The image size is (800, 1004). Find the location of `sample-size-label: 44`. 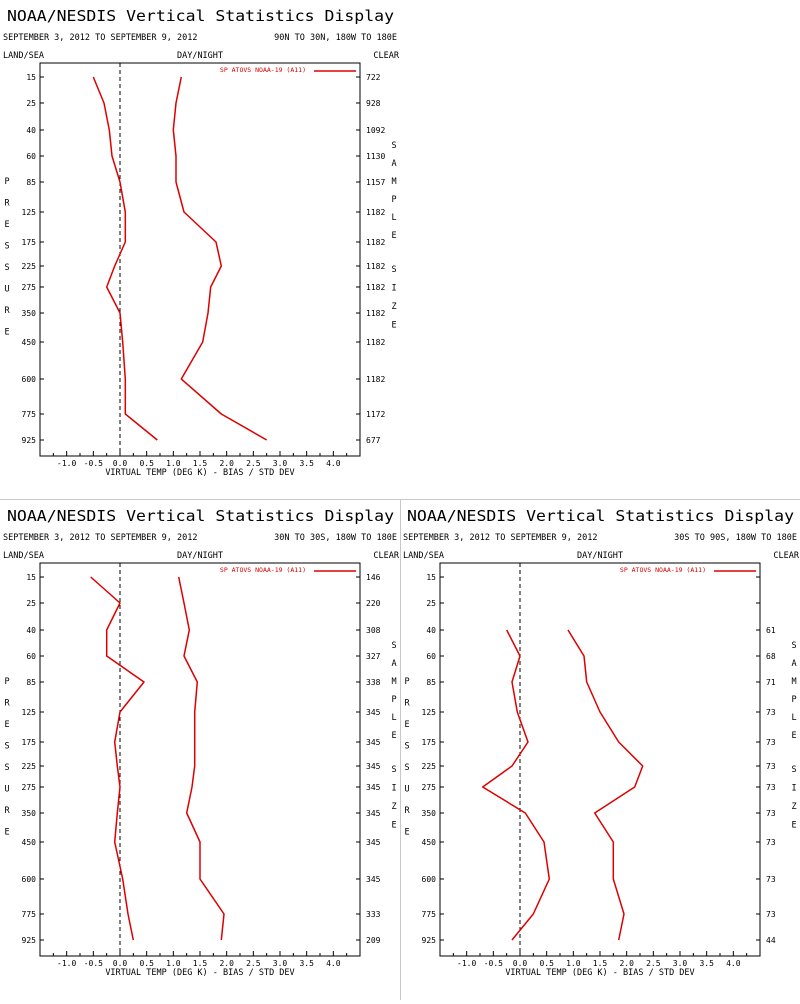

sample-size-label: 44 is located at coordinates (771, 940).